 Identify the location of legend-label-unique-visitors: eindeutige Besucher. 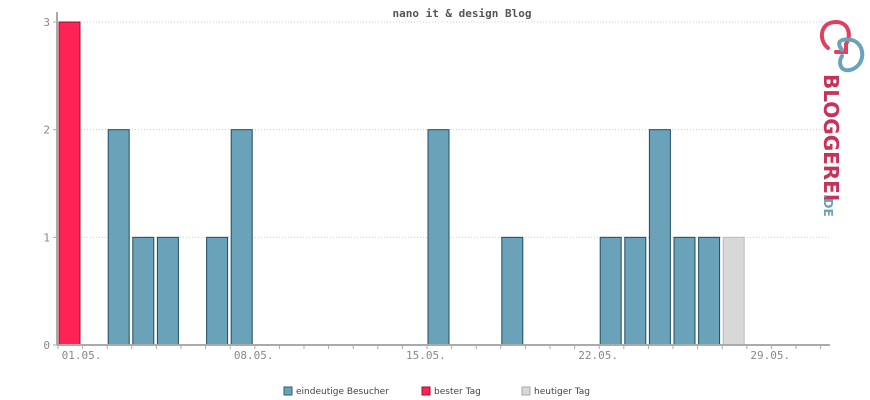
(342, 392).